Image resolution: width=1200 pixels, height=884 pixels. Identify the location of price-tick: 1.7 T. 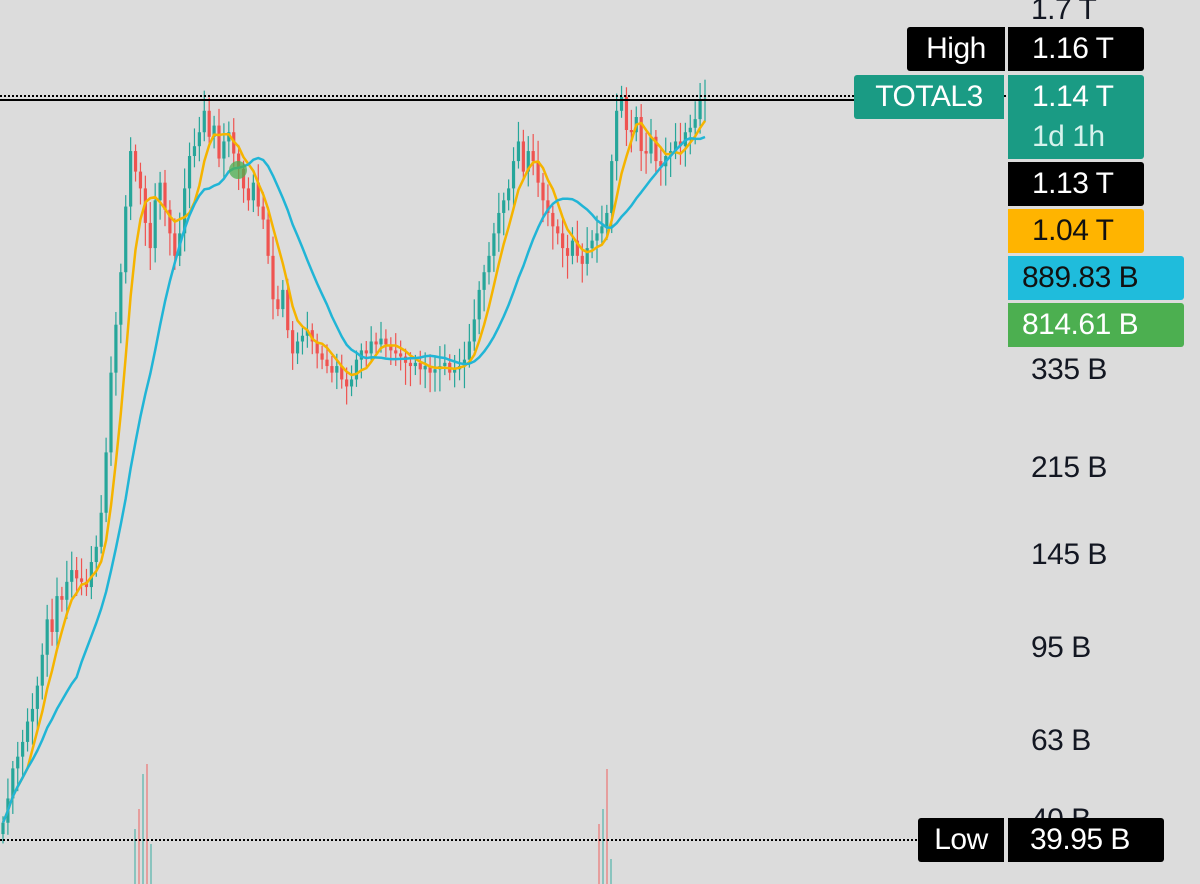
(1064, 13).